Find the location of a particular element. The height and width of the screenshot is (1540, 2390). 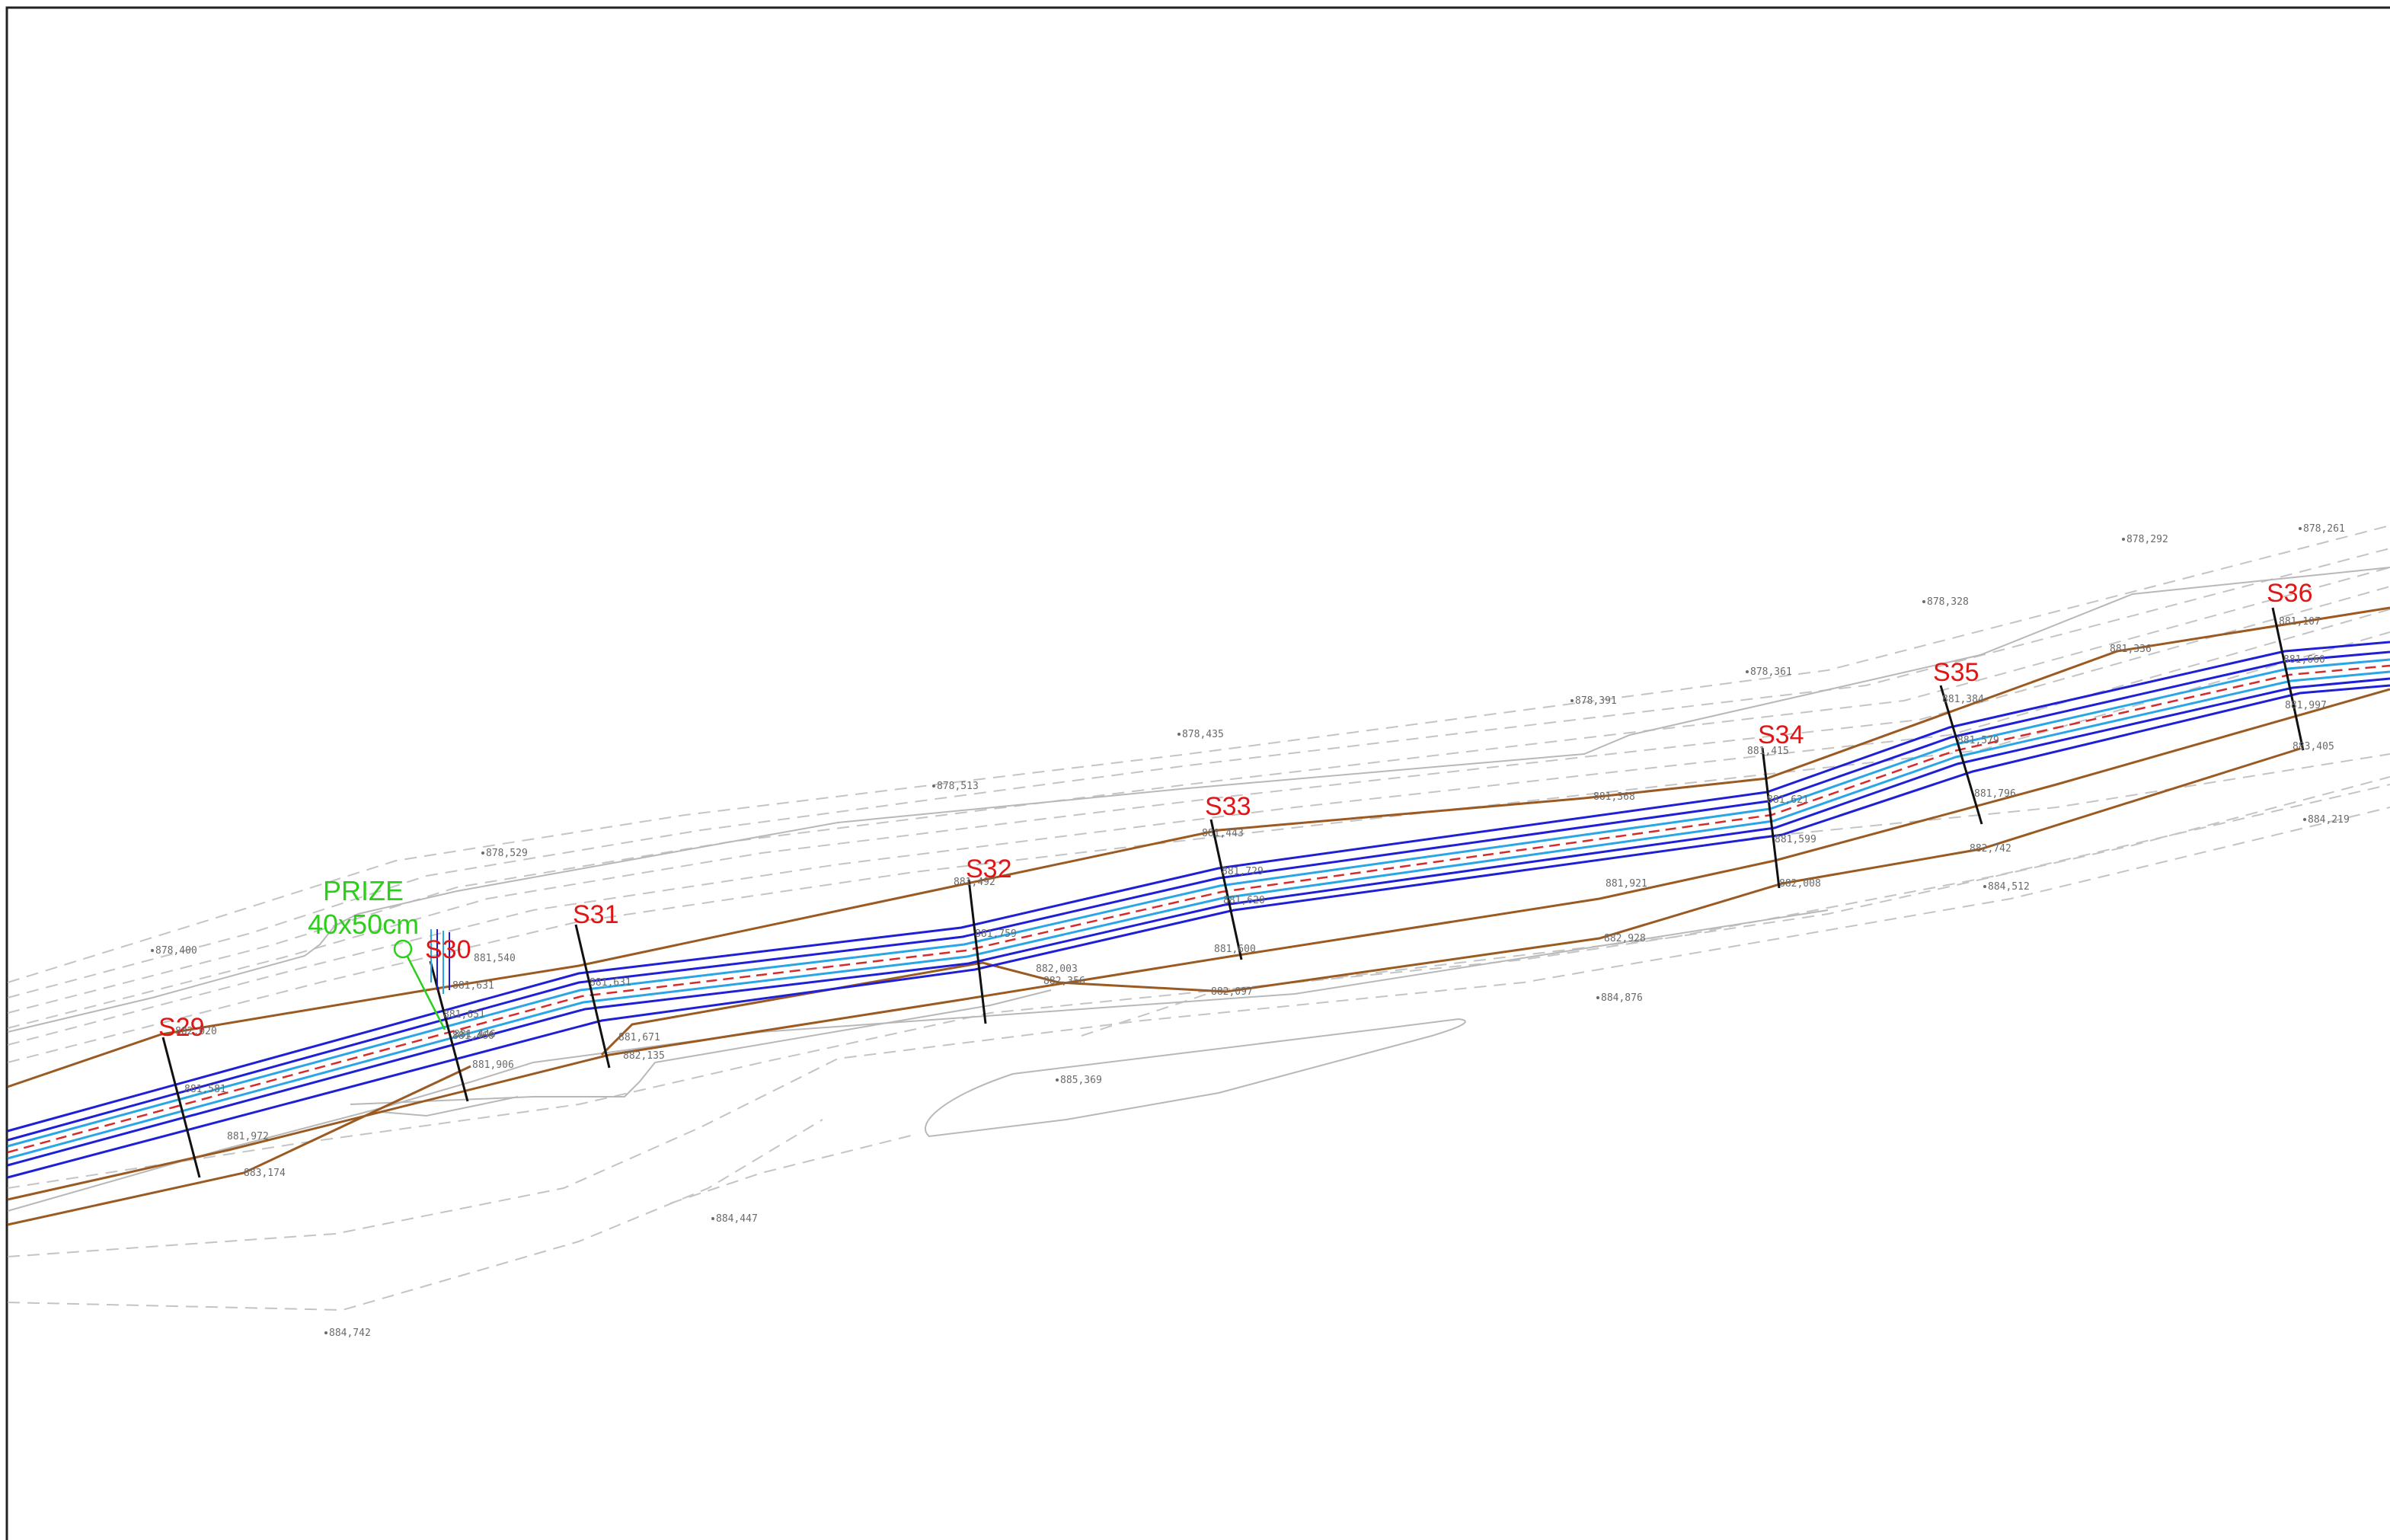

elevation-label: 878,400 is located at coordinates (176, 951).